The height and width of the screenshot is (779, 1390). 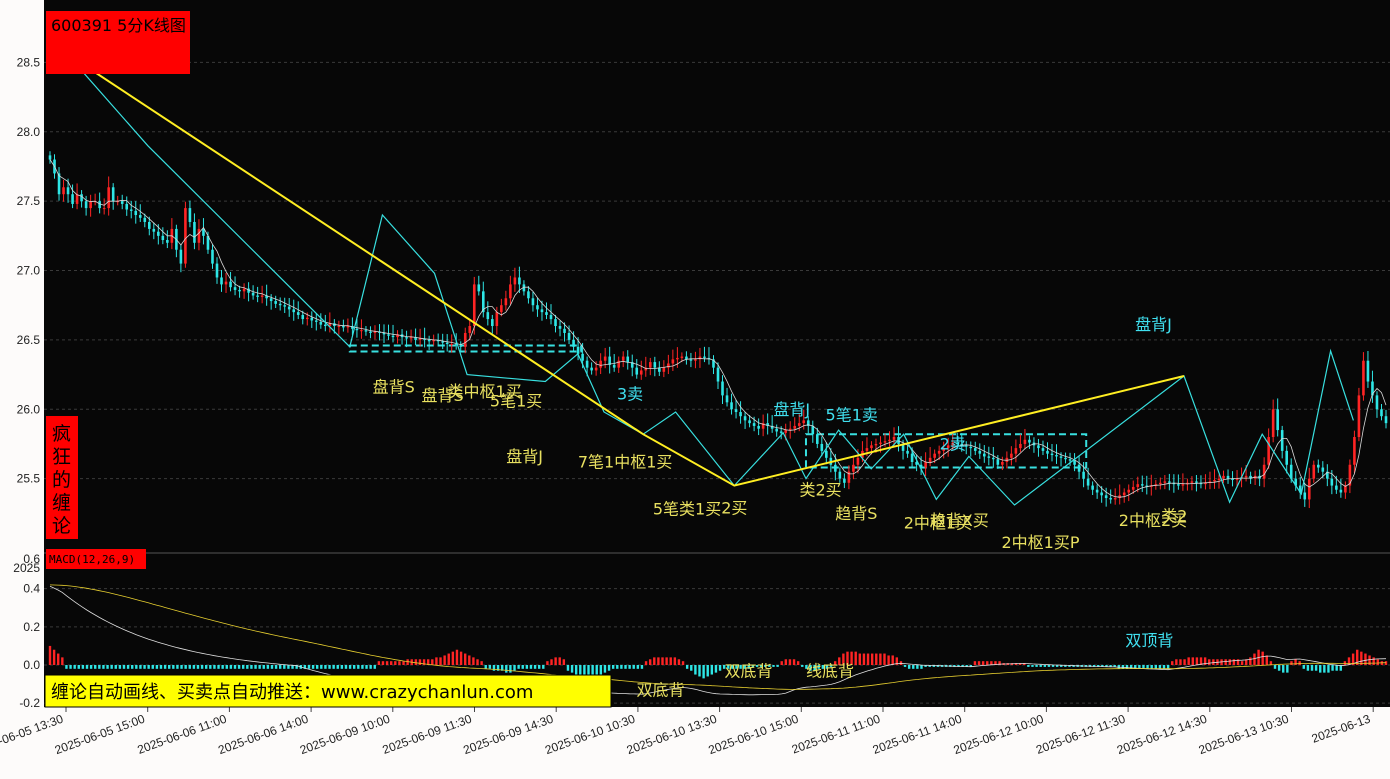 What do you see at coordinates (687, 509) in the screenshot?
I see `signal-label: 5笔类1买` at bounding box center [687, 509].